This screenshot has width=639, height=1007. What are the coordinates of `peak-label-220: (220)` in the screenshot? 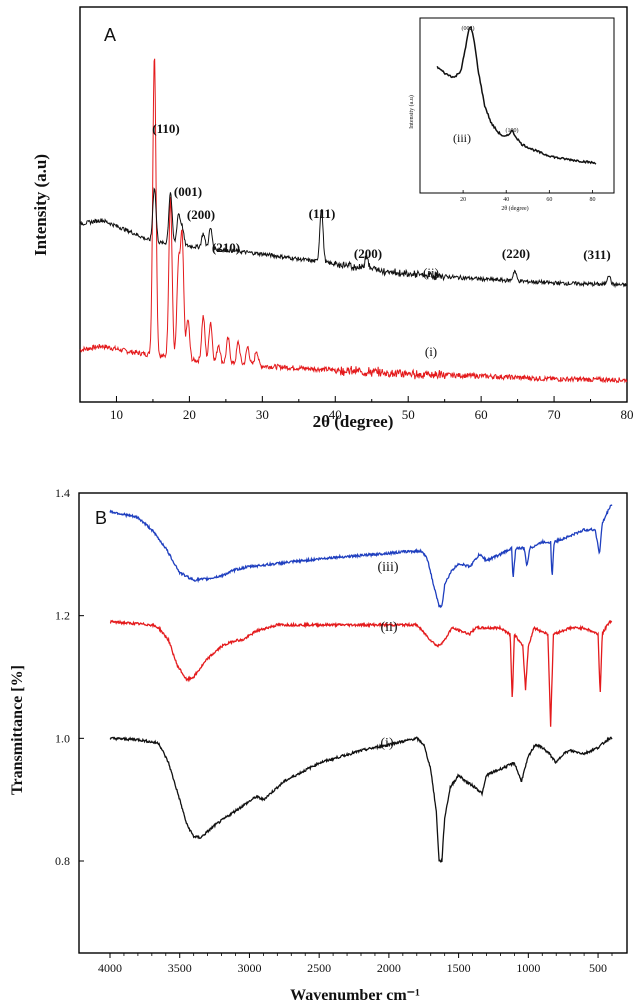 It's located at (516, 253).